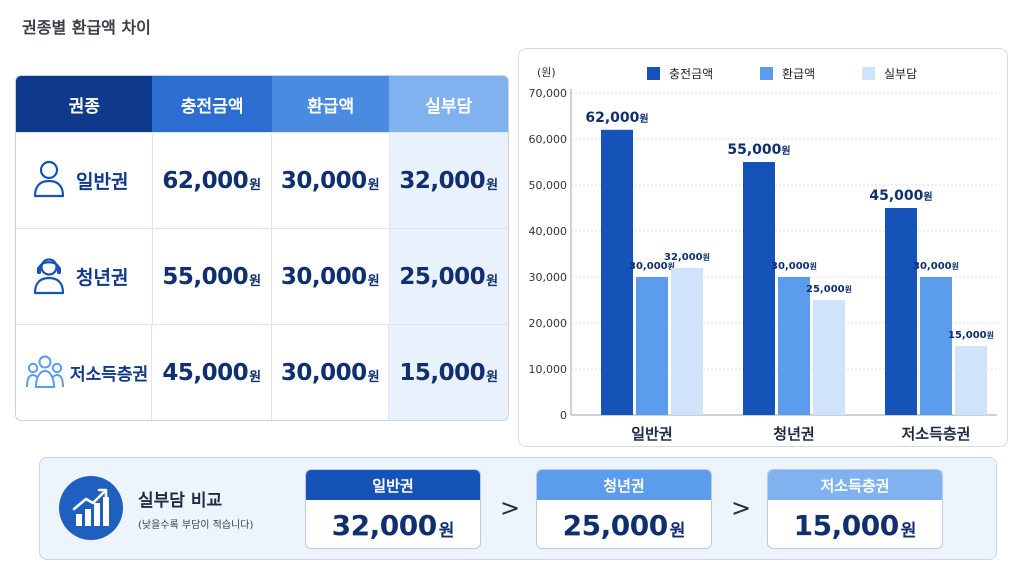  What do you see at coordinates (86, 27) in the screenshot?
I see `page-title: 권종별 환급액 차이` at bounding box center [86, 27].